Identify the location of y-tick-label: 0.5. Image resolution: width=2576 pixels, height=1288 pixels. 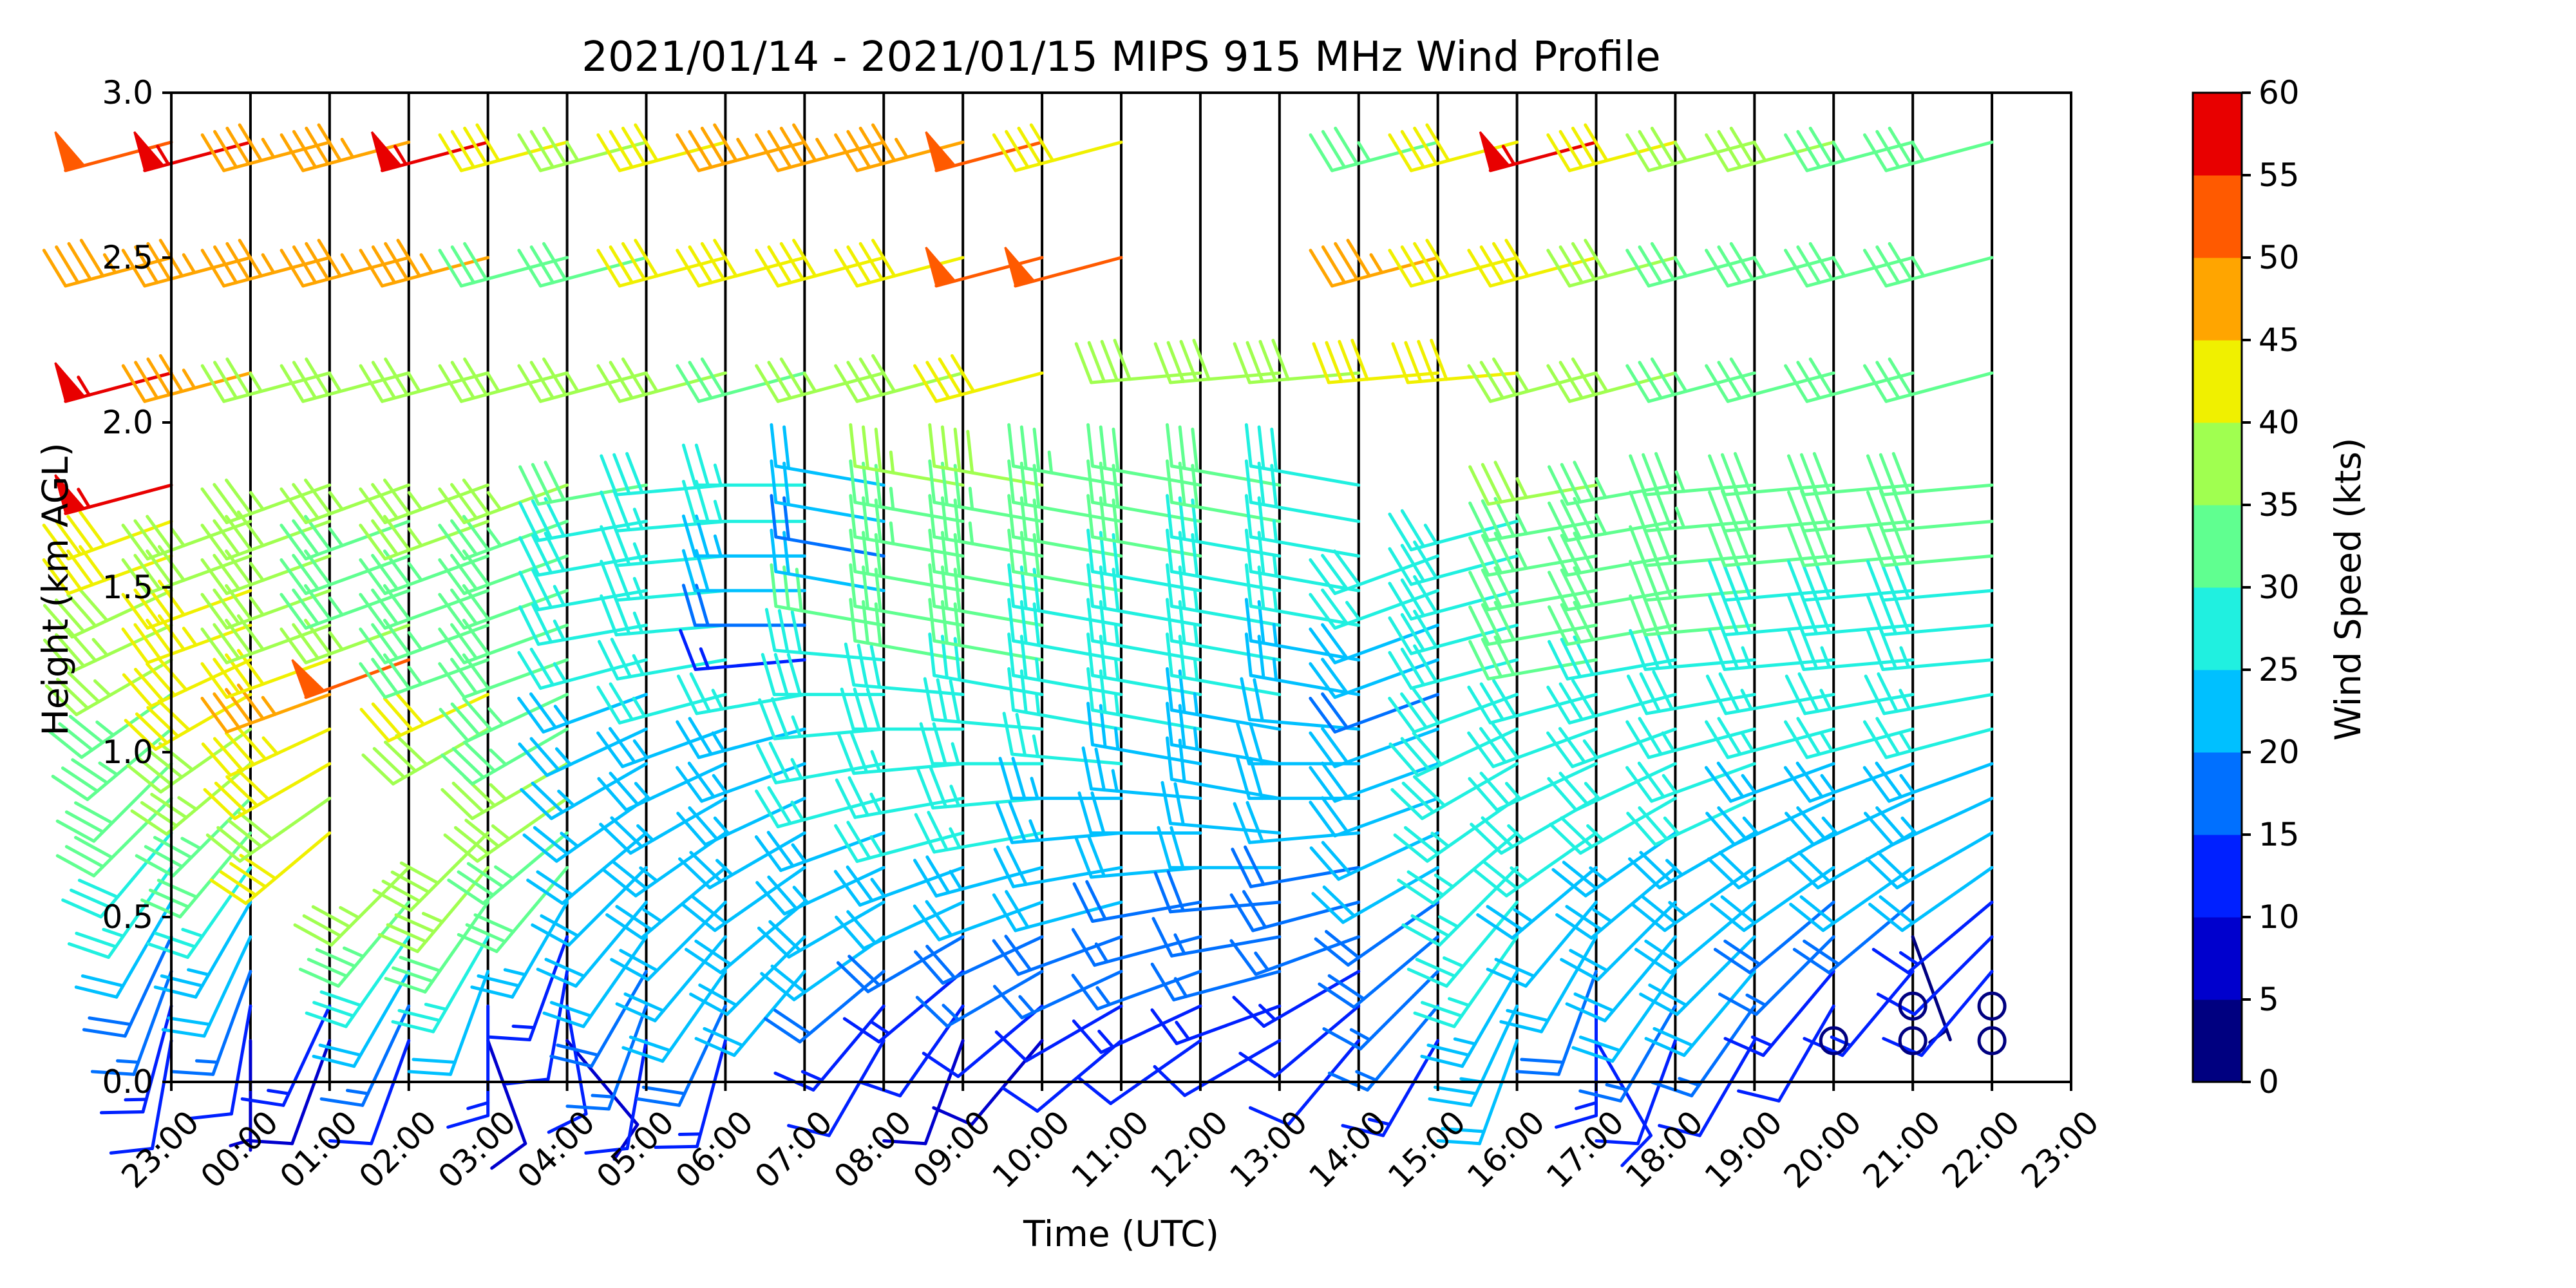
(128, 917).